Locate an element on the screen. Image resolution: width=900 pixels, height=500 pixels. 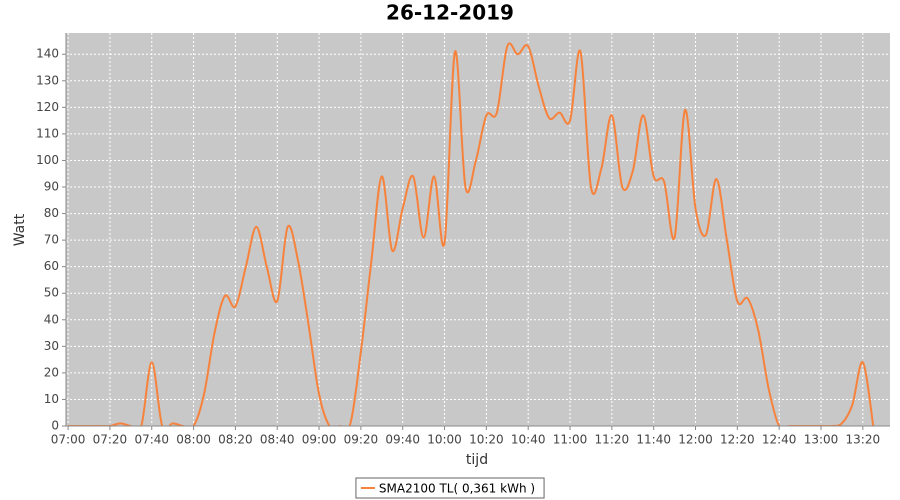
y-tick-label: 60 is located at coordinates (51, 266).